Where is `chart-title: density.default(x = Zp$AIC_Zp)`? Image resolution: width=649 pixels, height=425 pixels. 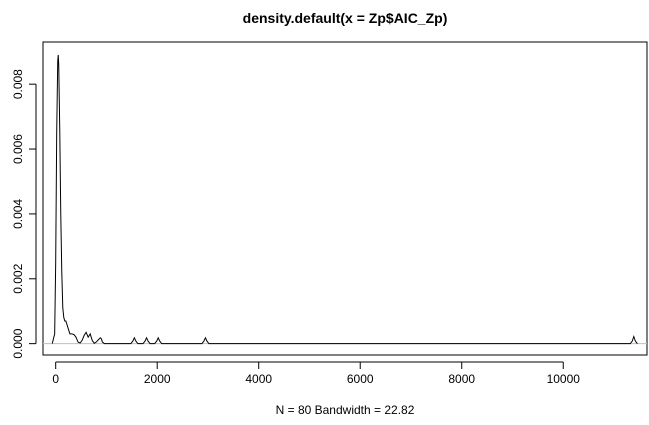
chart-title: density.default(x = Zp$AIC_Zp) is located at coordinates (345, 18).